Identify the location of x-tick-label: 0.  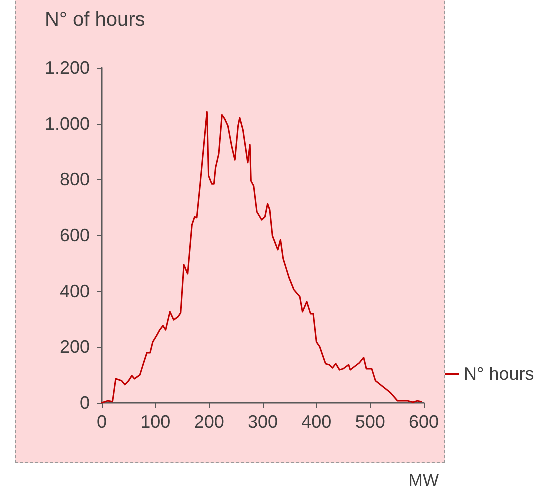
(102, 422).